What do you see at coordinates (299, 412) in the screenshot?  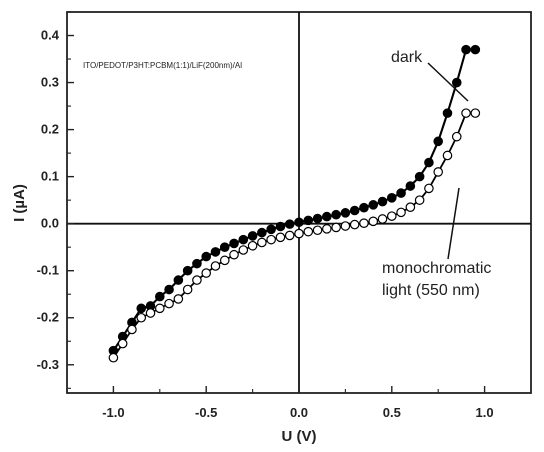 I see `x-tick-label: 0.0` at bounding box center [299, 412].